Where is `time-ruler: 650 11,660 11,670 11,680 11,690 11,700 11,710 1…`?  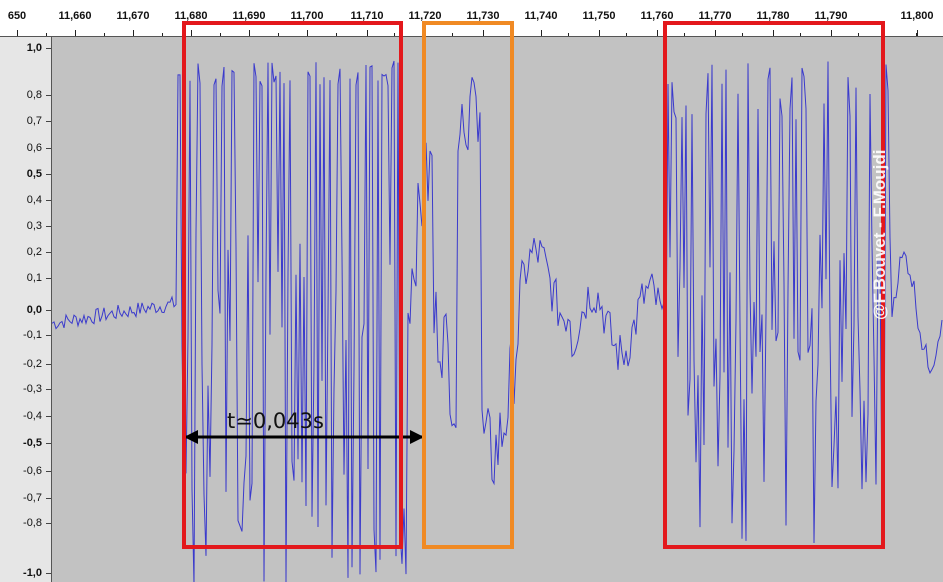 time-ruler: 650 11,660 11,670 11,680 11,690 11,700 11,710 1… is located at coordinates (471, 18).